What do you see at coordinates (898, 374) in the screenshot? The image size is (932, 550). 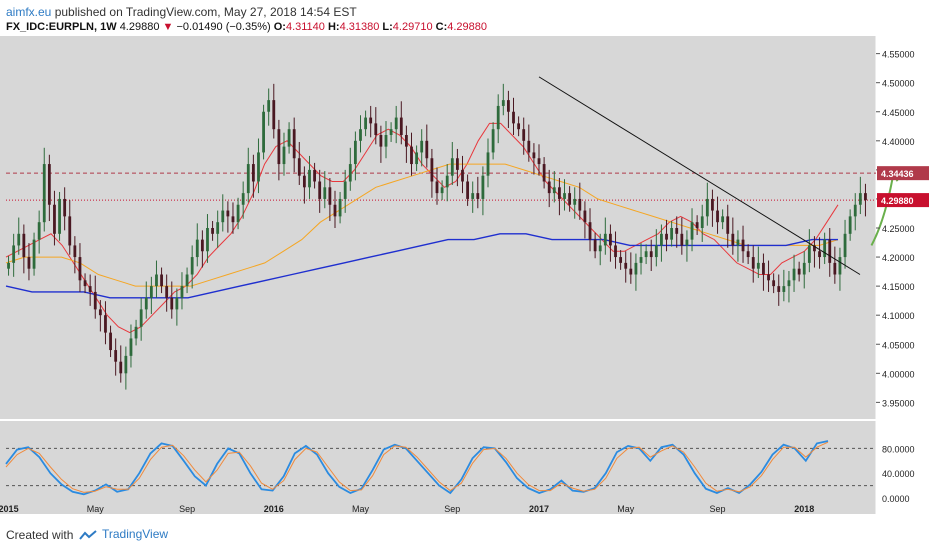 I see `price-tick-label: 4.00000` at bounding box center [898, 374].